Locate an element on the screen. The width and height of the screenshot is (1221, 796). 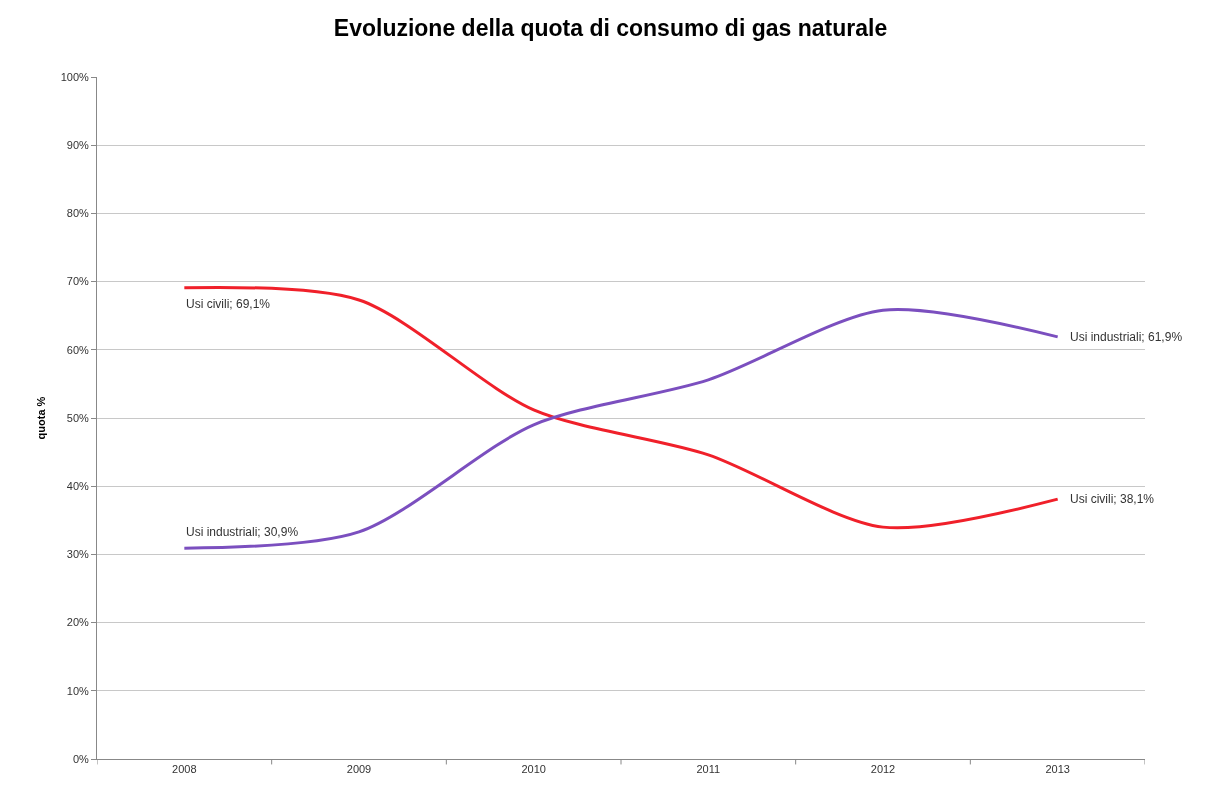
data-label: Usi industriali; 30,9% is located at coordinates (242, 532).